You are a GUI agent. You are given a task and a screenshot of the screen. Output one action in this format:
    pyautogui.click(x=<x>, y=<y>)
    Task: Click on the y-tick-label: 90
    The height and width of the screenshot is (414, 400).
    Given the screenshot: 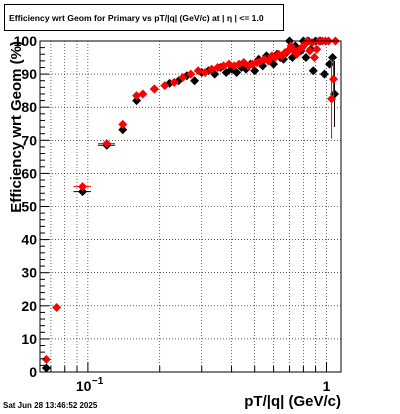 What is the action you would take?
    pyautogui.click(x=29, y=74)
    